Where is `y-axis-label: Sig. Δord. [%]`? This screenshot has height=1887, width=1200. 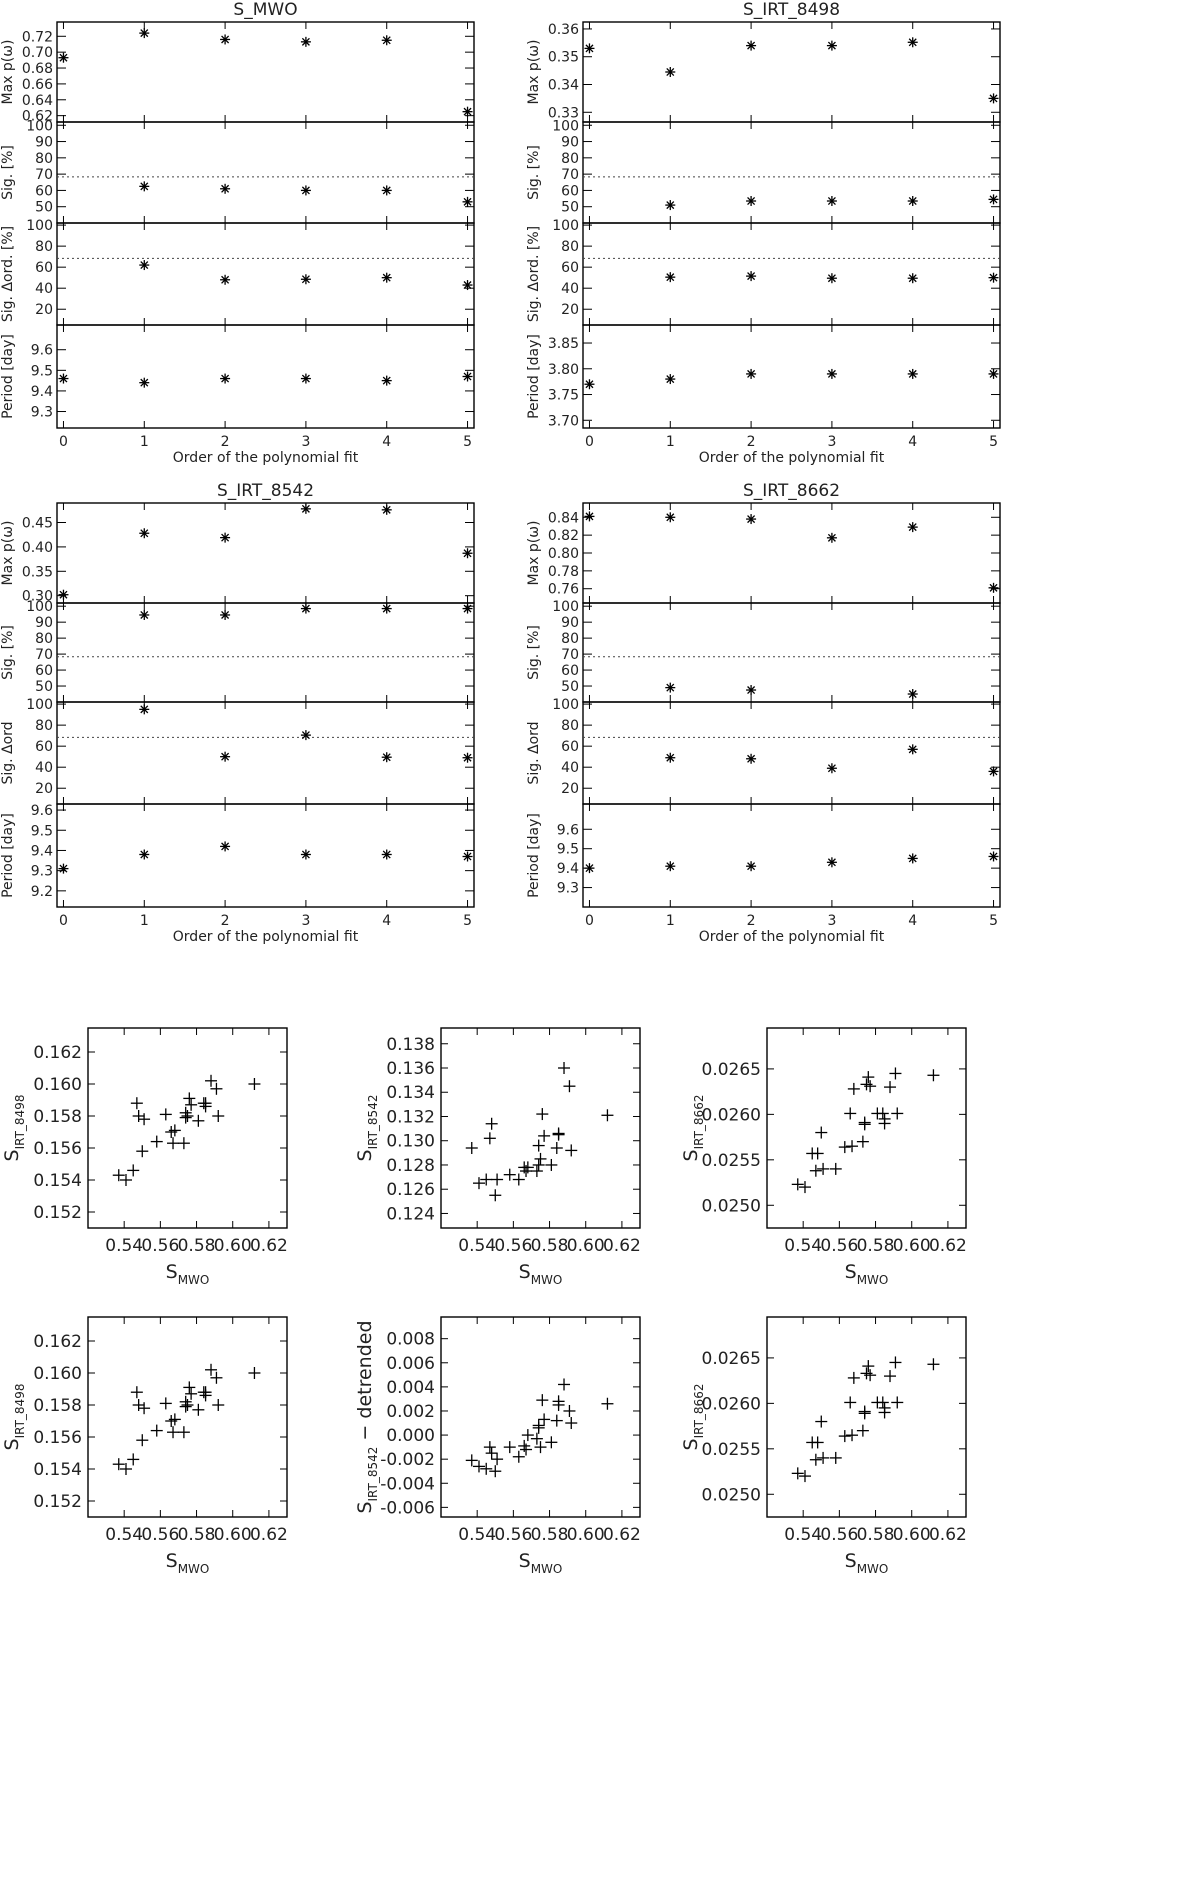 y-axis-label: Sig. Δord. [%] is located at coordinates (8, 274).